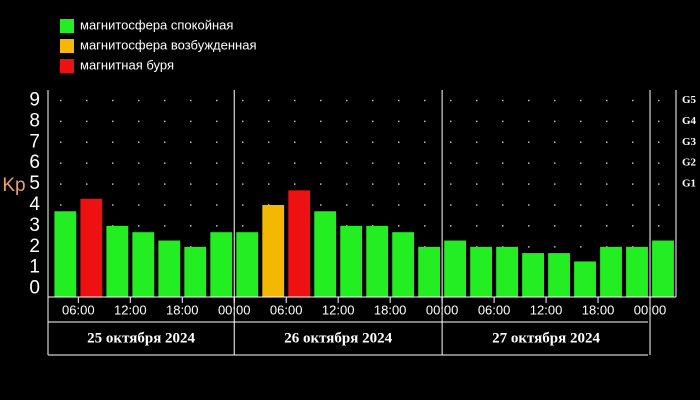 The height and width of the screenshot is (400, 700). What do you see at coordinates (689, 121) in the screenshot?
I see `y2-tick-label: G4` at bounding box center [689, 121].